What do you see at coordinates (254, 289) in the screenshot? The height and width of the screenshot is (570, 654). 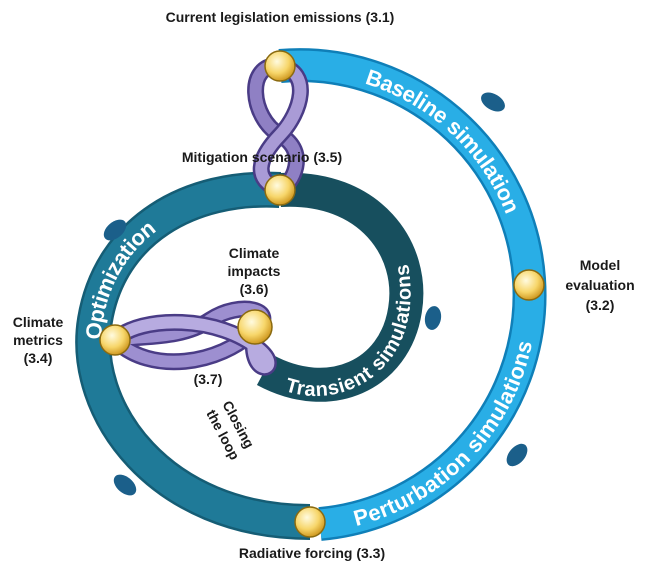 I see `label: (3.6)` at bounding box center [254, 289].